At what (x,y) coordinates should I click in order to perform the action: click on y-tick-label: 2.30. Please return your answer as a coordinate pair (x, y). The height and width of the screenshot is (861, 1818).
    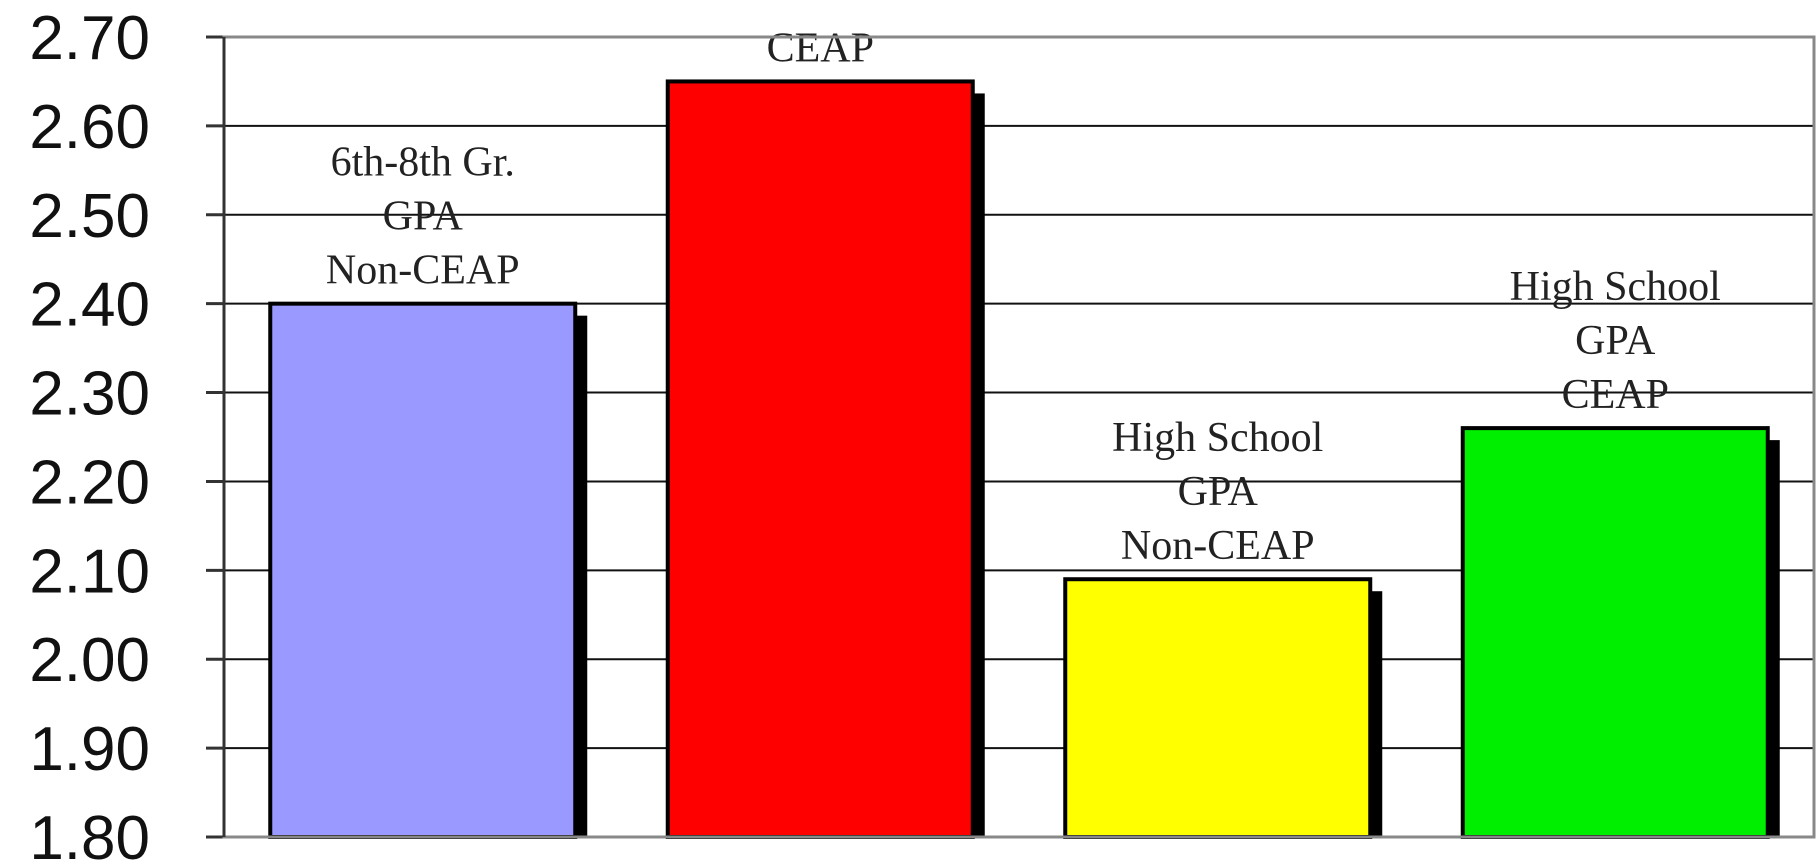
    Looking at the image, I should click on (89, 394).